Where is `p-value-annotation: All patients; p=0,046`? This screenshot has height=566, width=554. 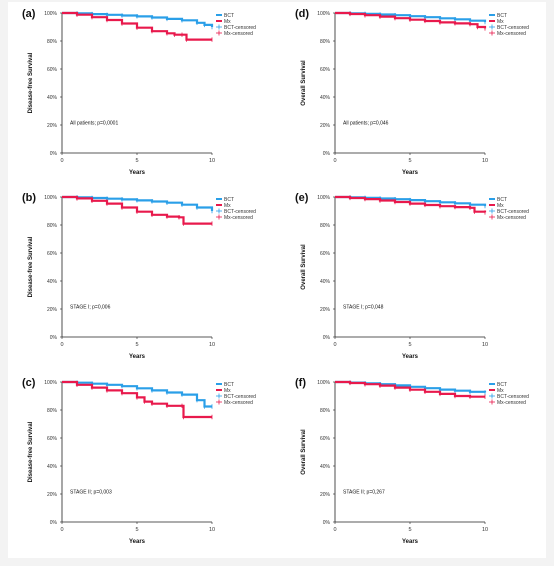 p-value-annotation: All patients; p=0,046 is located at coordinates (366, 123).